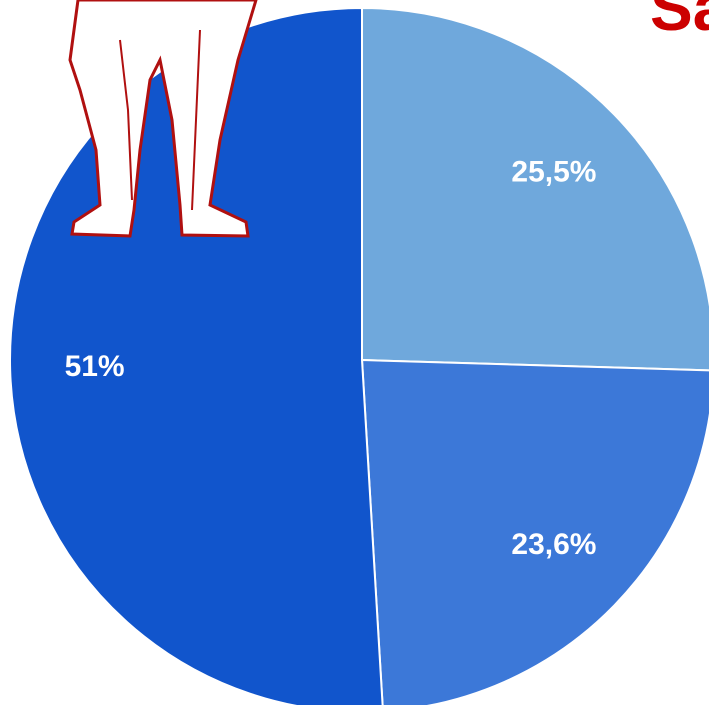 Image resolution: width=709 pixels, height=705 pixels. Describe the element at coordinates (553, 172) in the screenshot. I see `value-label: 25,5%` at that location.